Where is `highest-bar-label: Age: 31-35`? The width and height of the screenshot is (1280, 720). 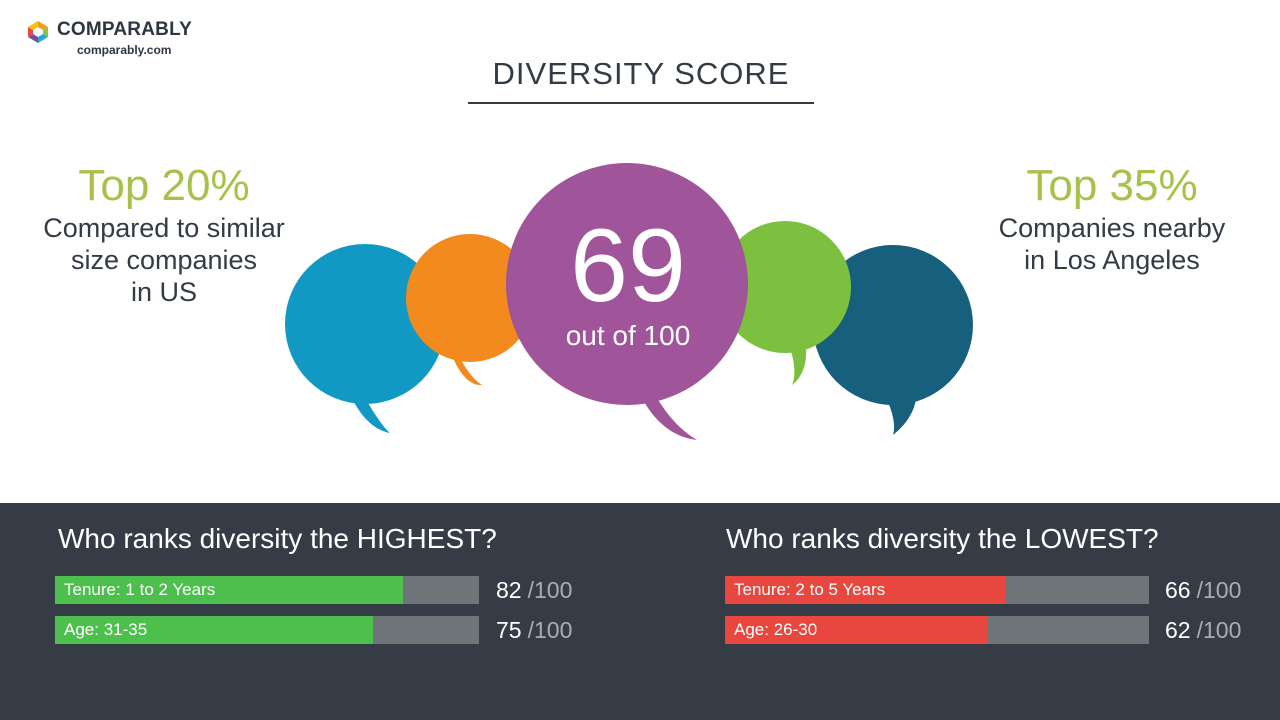 highest-bar-label: Age: 31-35 is located at coordinates (106, 629).